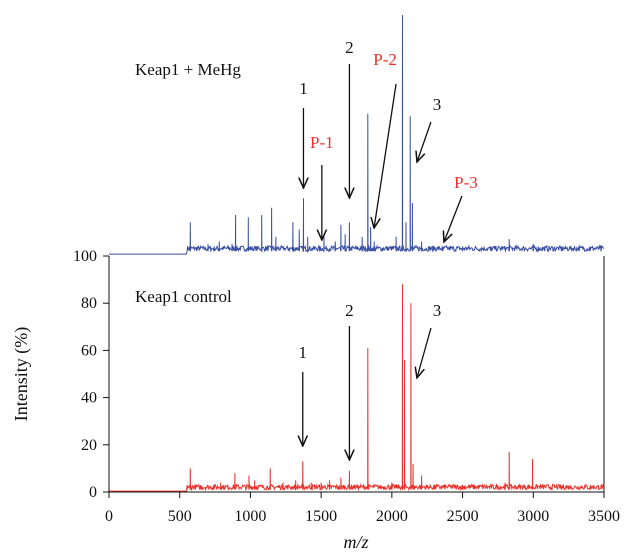  I want to click on y-tick-label: 20, so click(89, 445).